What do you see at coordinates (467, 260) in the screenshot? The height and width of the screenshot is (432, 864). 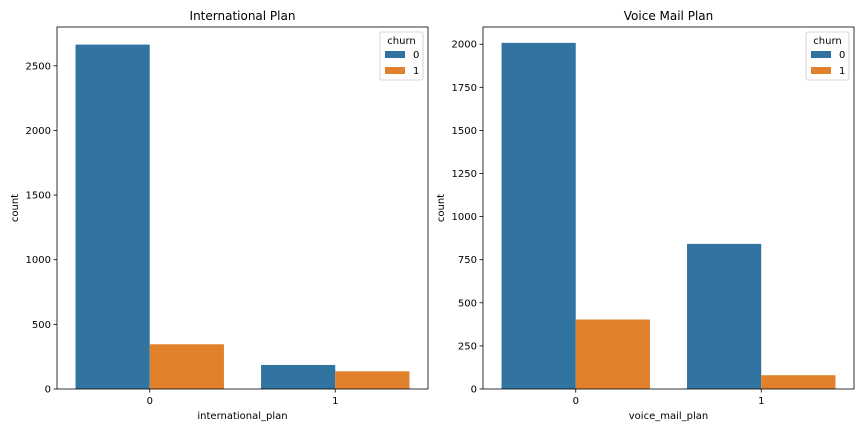 I see `y-tick-label-750: 750` at bounding box center [467, 260].